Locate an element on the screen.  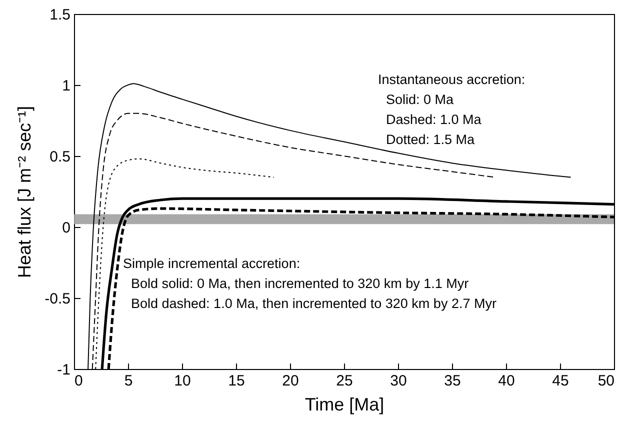
y-tick-label: 1.5 is located at coordinates (60, 15).